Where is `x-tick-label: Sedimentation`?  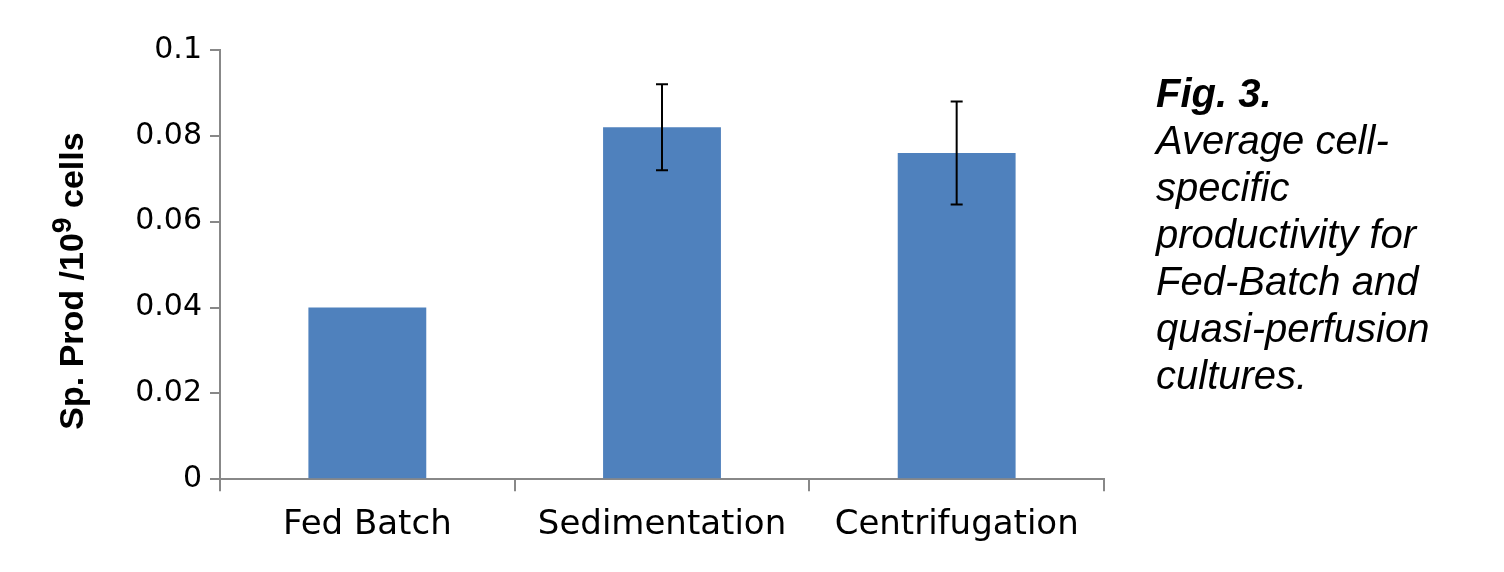 x-tick-label: Sedimentation is located at coordinates (662, 522).